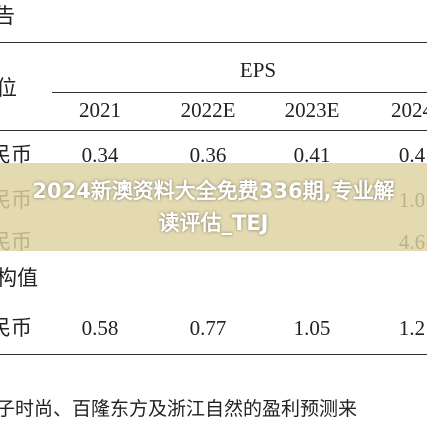 The image size is (427, 427). What do you see at coordinates (208, 110) in the screenshot?
I see `column-header: 2022E` at bounding box center [208, 110].